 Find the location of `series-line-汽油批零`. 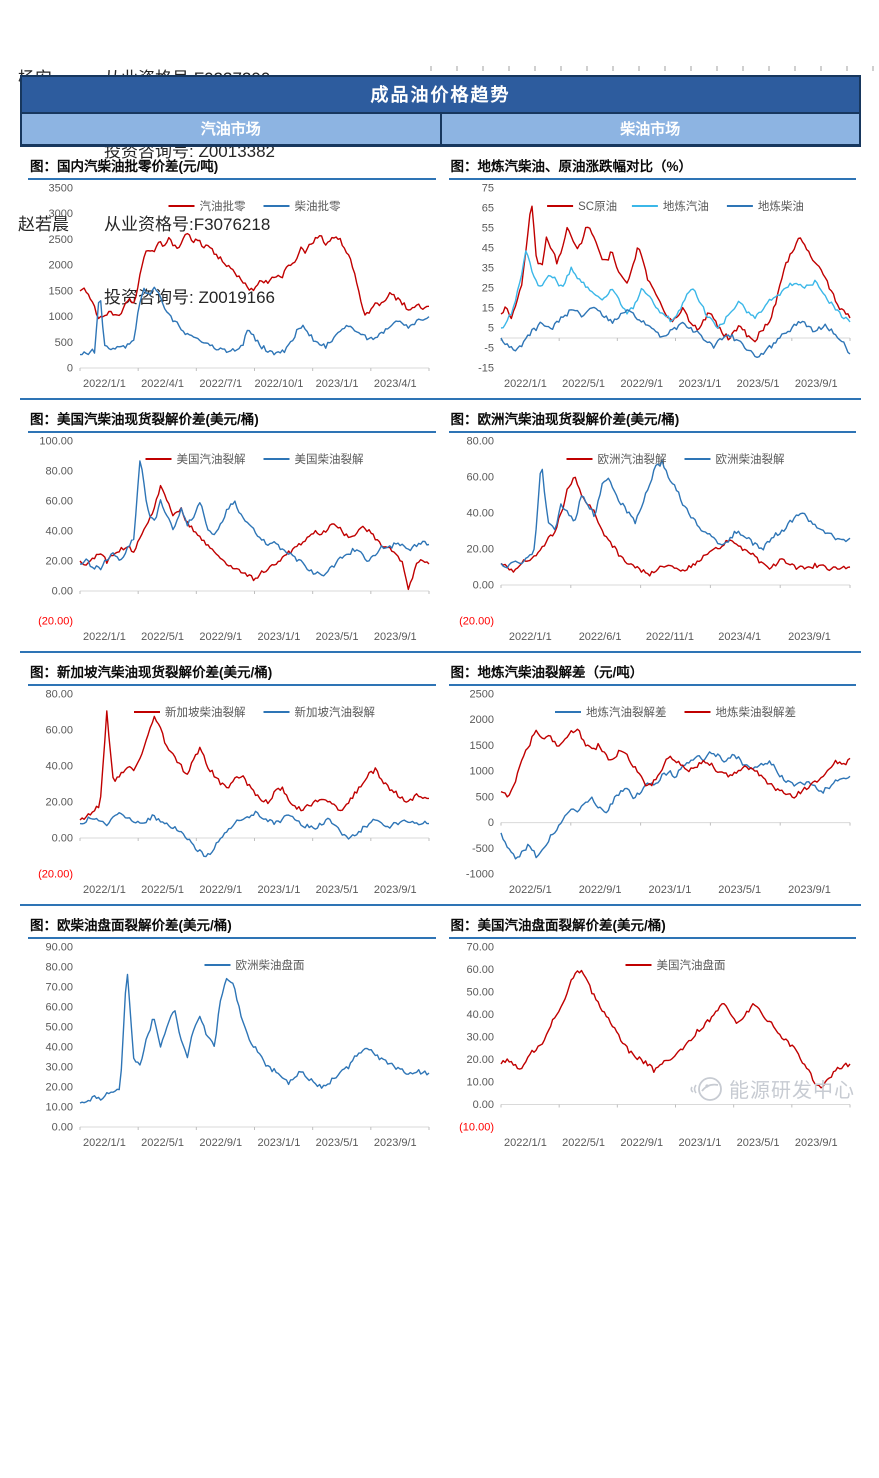

series-line-汽油批零 is located at coordinates (254, 276).